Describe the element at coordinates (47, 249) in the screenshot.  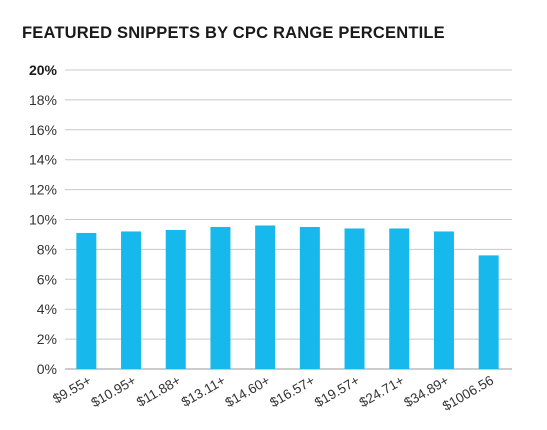
I see `y-tick-label: 8%` at that location.